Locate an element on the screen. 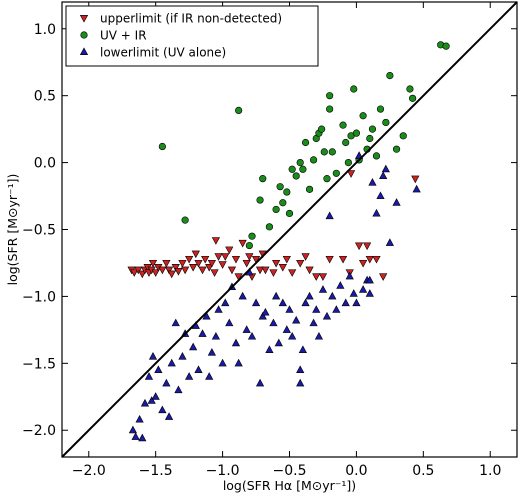 The height and width of the screenshot is (498, 520). x-tick-label: −1.5 is located at coordinates (156, 471).